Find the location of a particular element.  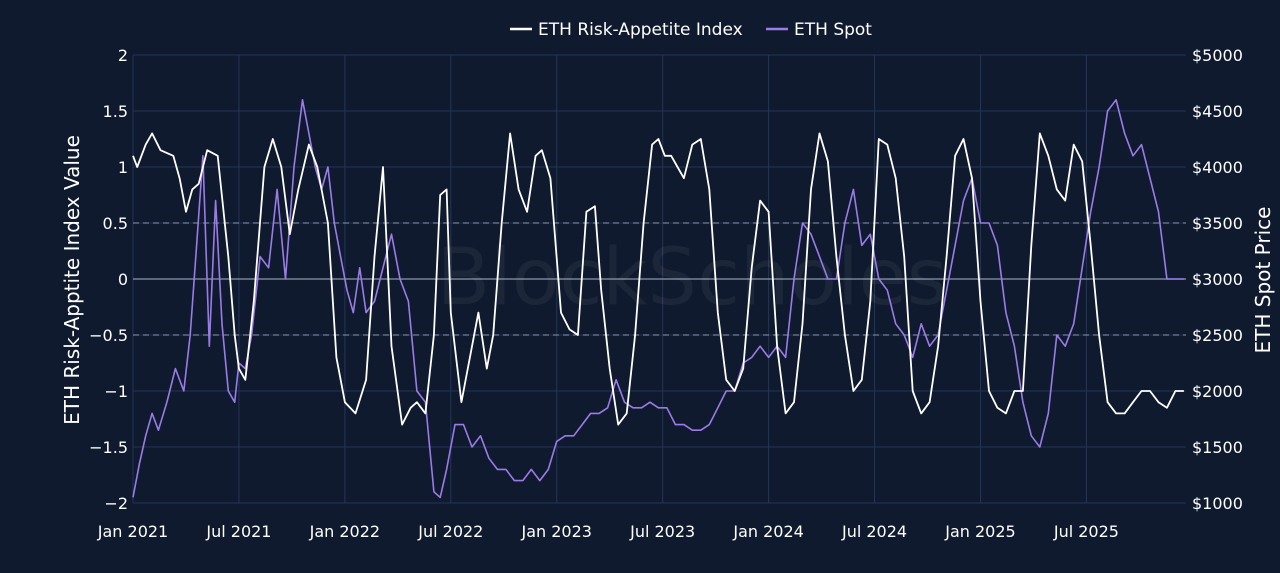

x-tick-label: Jul 2021 is located at coordinates (238, 531).